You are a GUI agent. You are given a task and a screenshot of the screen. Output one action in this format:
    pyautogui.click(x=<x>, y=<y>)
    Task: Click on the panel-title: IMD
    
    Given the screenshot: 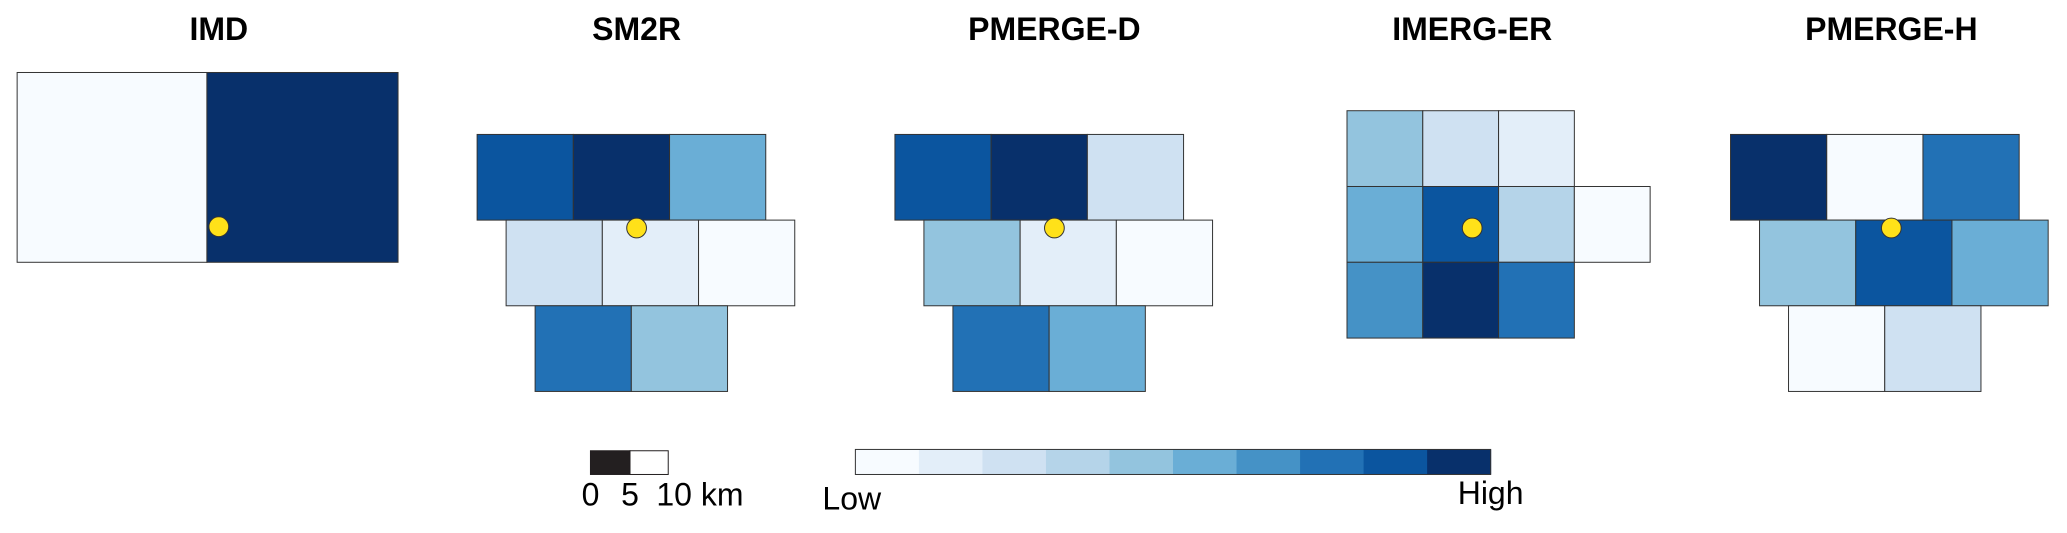 What is the action you would take?
    pyautogui.click(x=218, y=29)
    